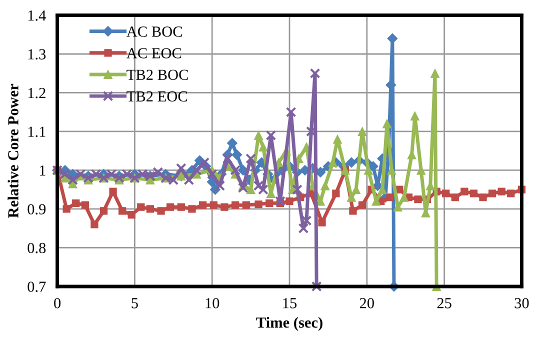 The width and height of the screenshot is (540, 339). I want to click on x-tick-label: 5, so click(135, 303).